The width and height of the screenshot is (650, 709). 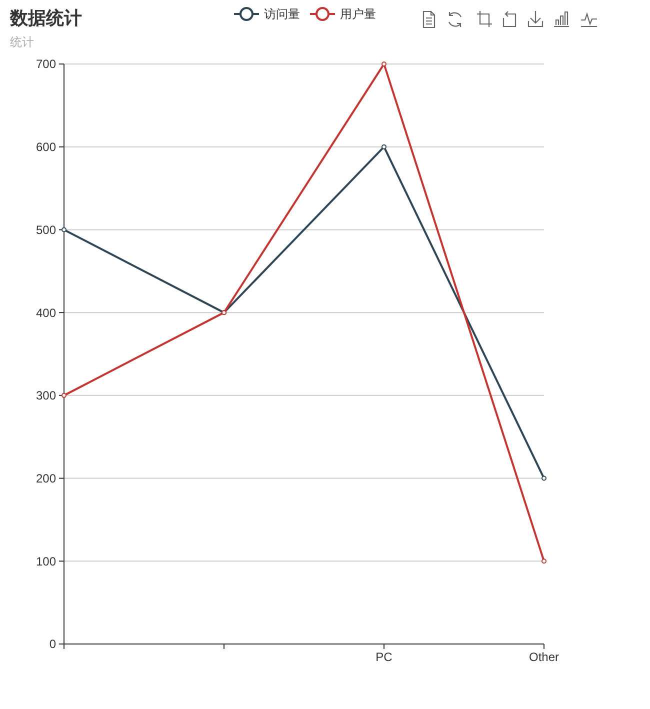 What do you see at coordinates (52, 644) in the screenshot?
I see `y-tick-label: 0` at bounding box center [52, 644].